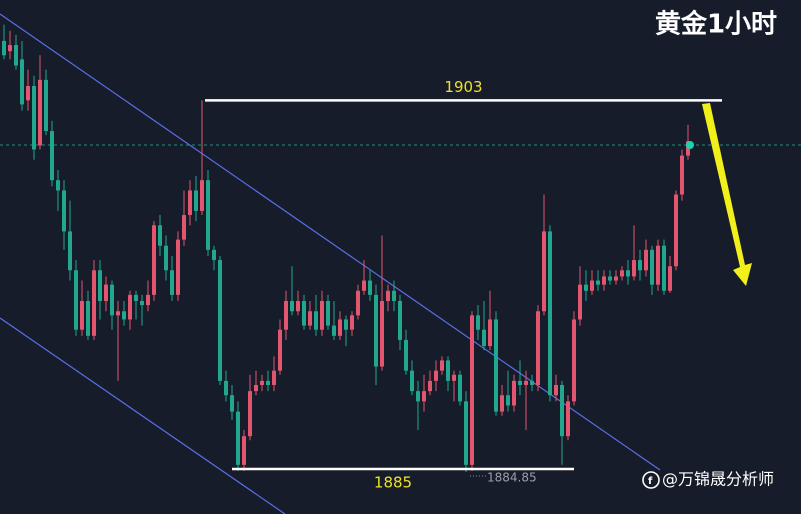 Image resolution: width=801 pixels, height=514 pixels. What do you see at coordinates (727, 194) in the screenshot?
I see `down-arrow` at bounding box center [727, 194].